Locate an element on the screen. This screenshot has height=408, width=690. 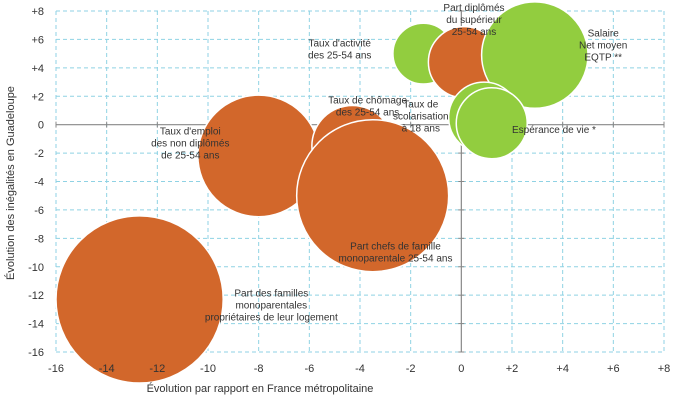
y-tick-label: +2 is located at coordinates (37, 97).